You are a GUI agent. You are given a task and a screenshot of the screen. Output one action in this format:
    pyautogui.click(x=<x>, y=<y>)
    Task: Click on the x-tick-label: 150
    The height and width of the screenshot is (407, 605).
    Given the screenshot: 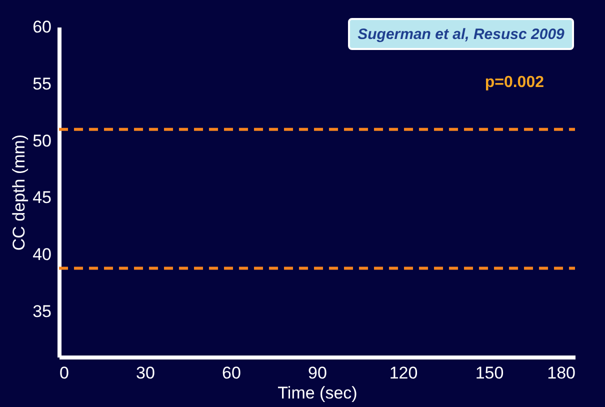 What is the action you would take?
    pyautogui.click(x=489, y=373)
    